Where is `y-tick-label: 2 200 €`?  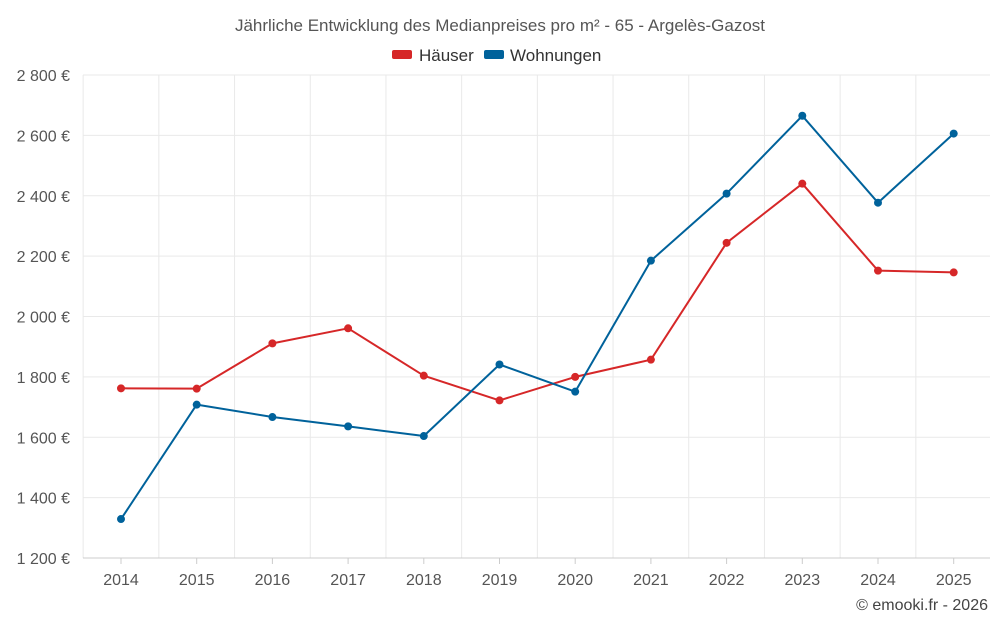
y-tick-label: 2 200 € is located at coordinates (43, 257).